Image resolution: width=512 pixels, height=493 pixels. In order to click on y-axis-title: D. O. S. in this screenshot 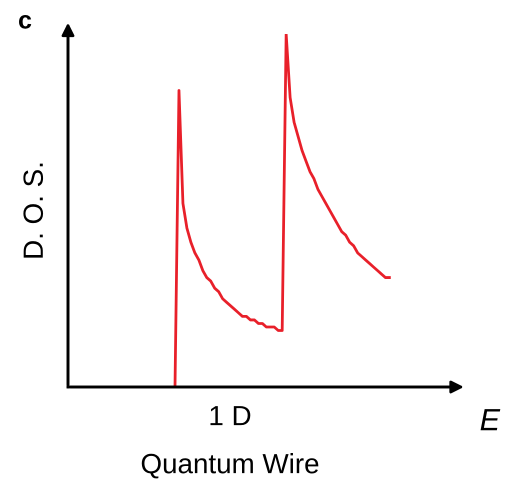, I will do `click(33, 211)`.